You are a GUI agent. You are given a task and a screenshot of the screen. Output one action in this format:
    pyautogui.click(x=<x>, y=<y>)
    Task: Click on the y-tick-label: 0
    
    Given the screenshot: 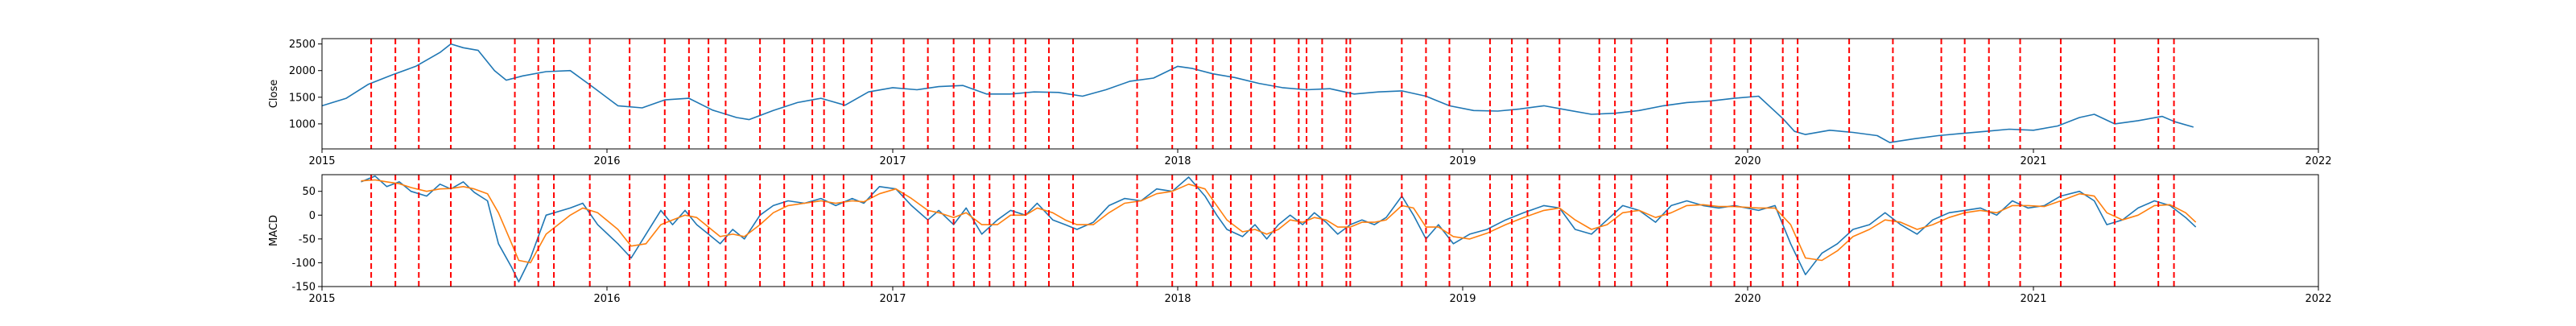 What is the action you would take?
    pyautogui.click(x=312, y=216)
    